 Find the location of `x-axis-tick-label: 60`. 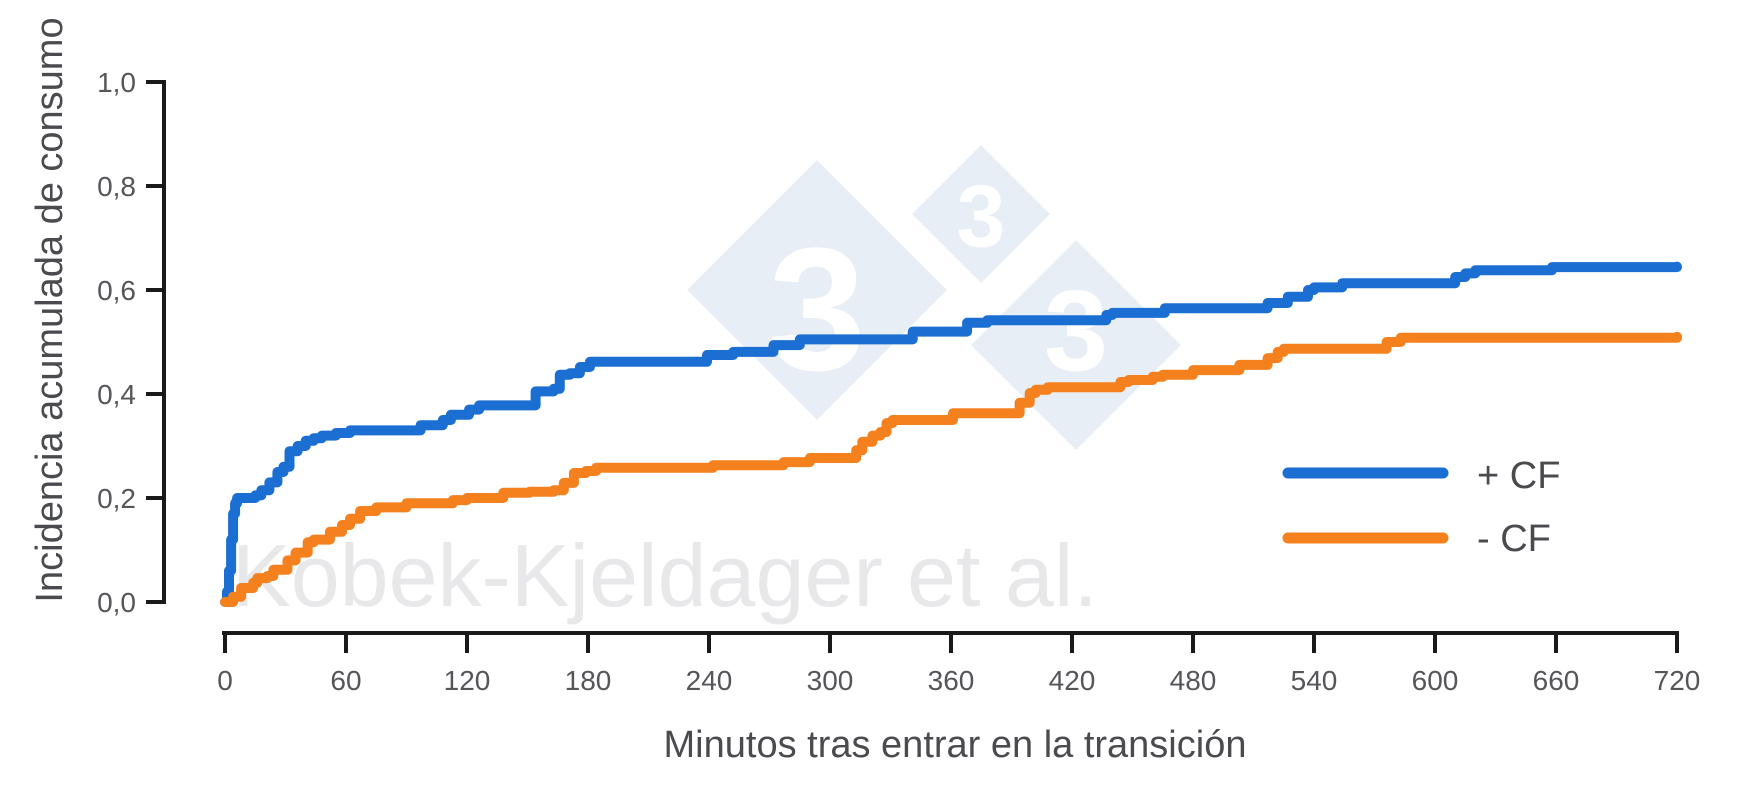

x-axis-tick-label: 60 is located at coordinates (345, 680).